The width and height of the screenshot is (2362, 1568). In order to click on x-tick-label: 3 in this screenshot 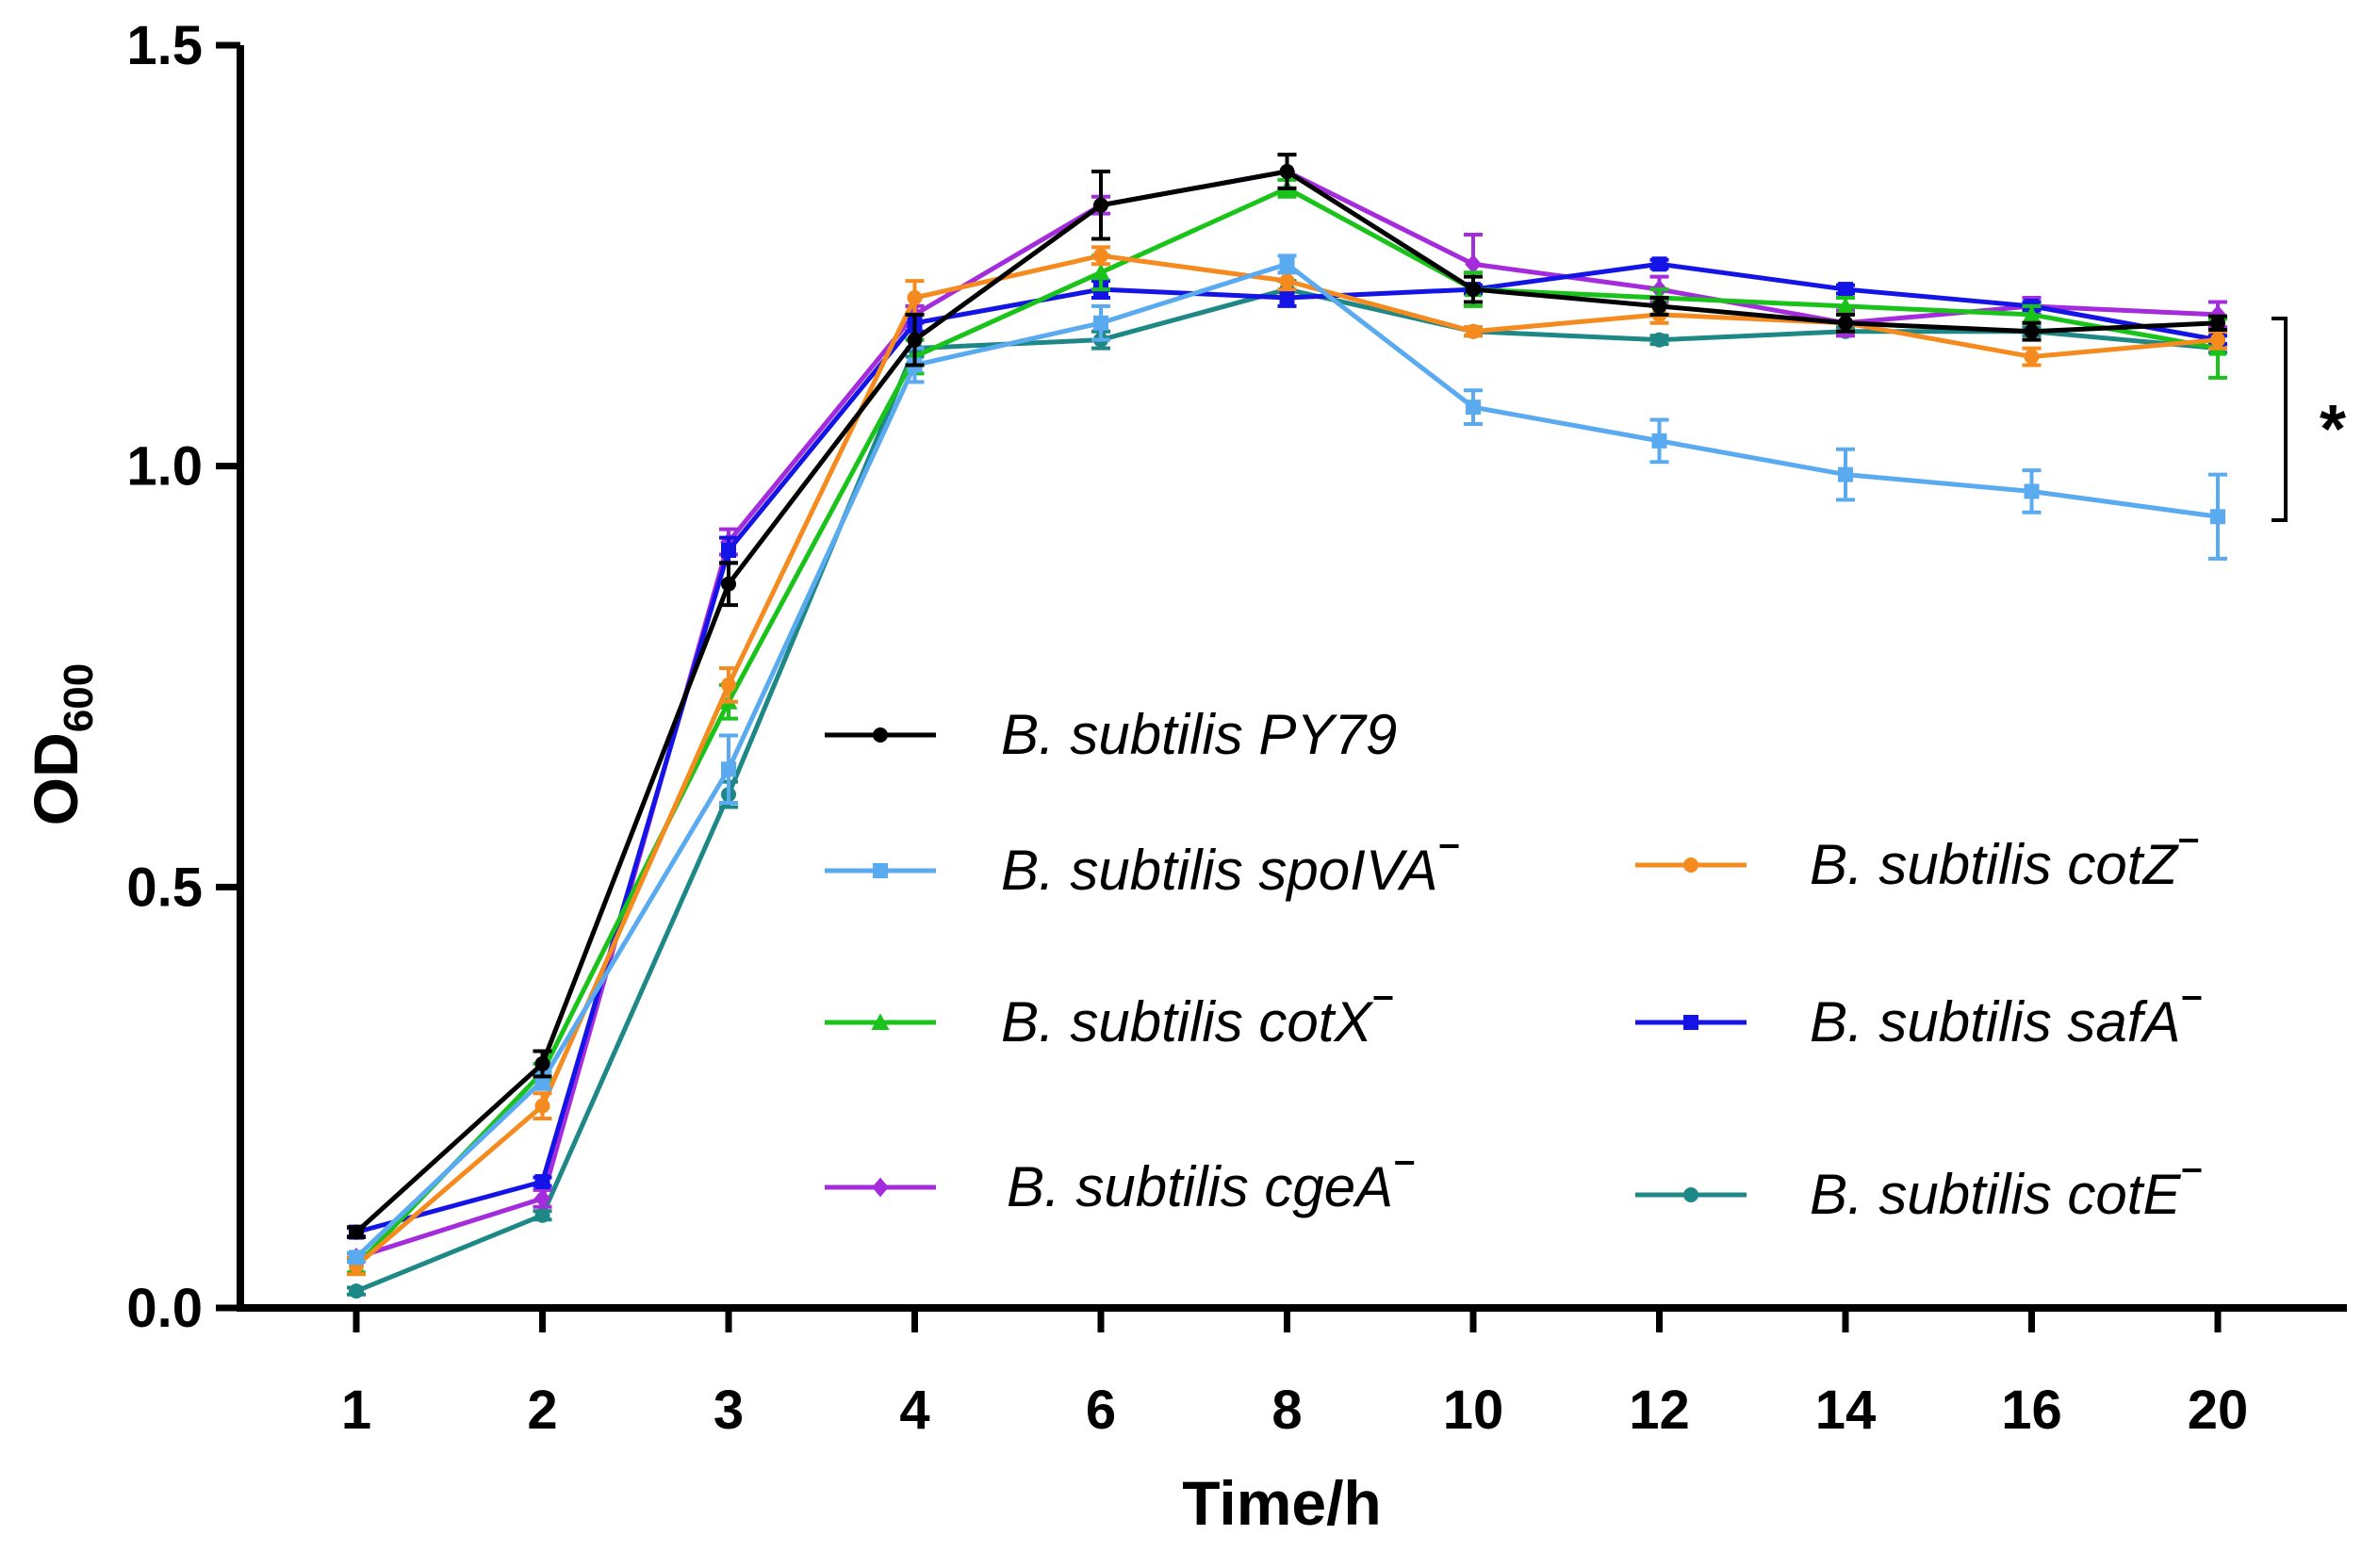, I will do `click(729, 1410)`.